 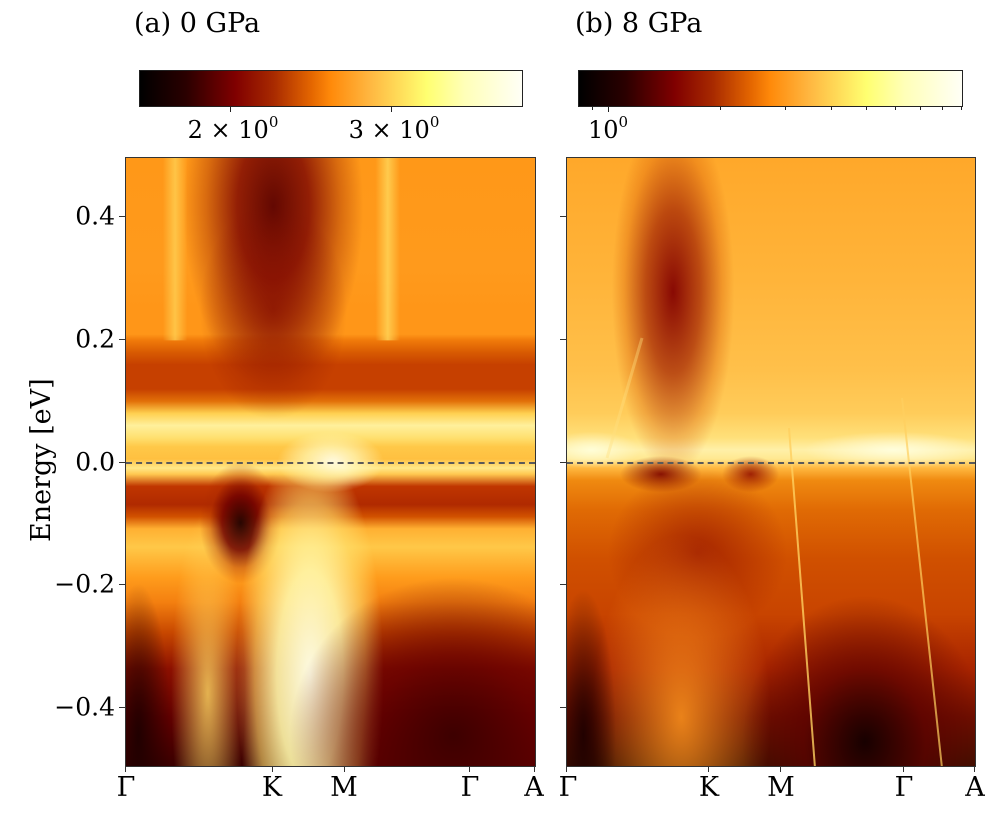 I want to click on colorbar-b-label-1-main: 10, so click(x=603, y=130).